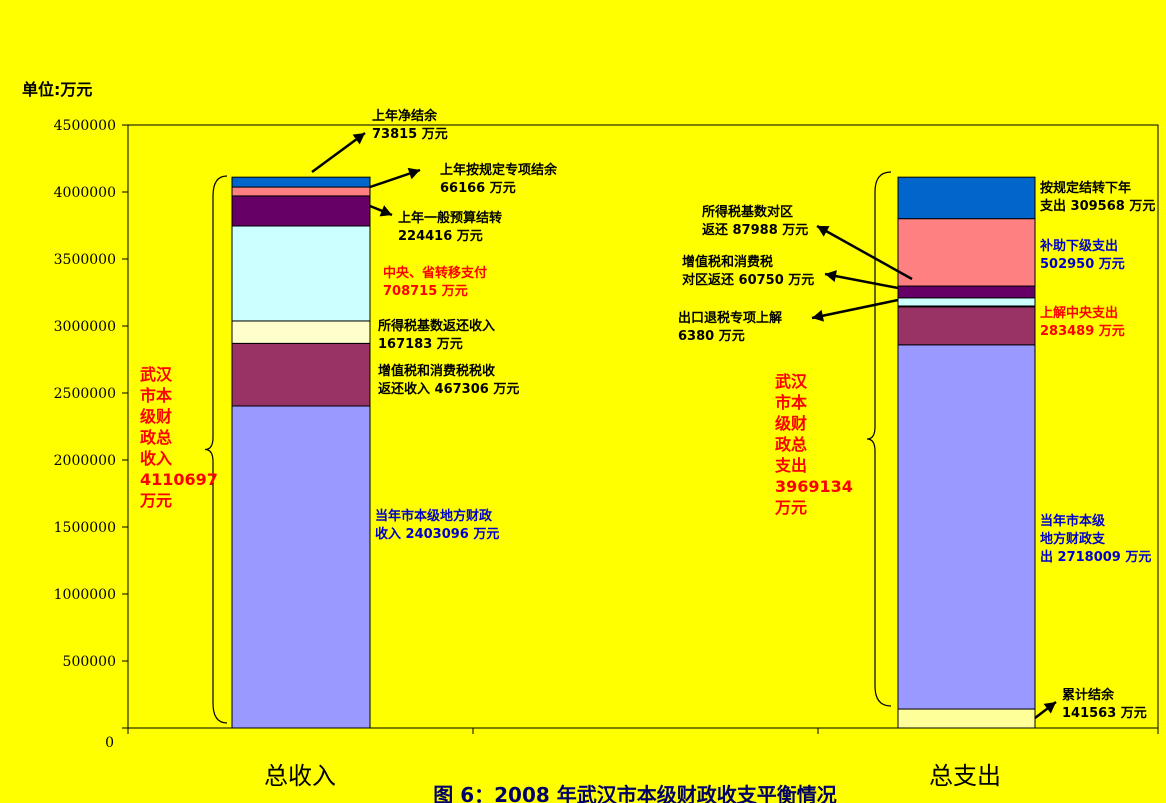 The height and width of the screenshot is (803, 1166). I want to click on data-label: 502950 万元, so click(1082, 264).